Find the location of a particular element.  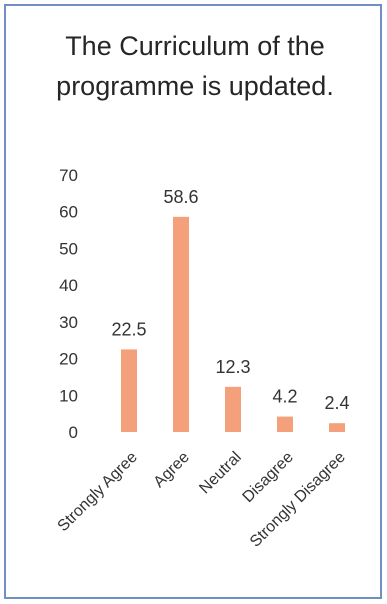

y-tick-label: 10 is located at coordinates (68, 395).